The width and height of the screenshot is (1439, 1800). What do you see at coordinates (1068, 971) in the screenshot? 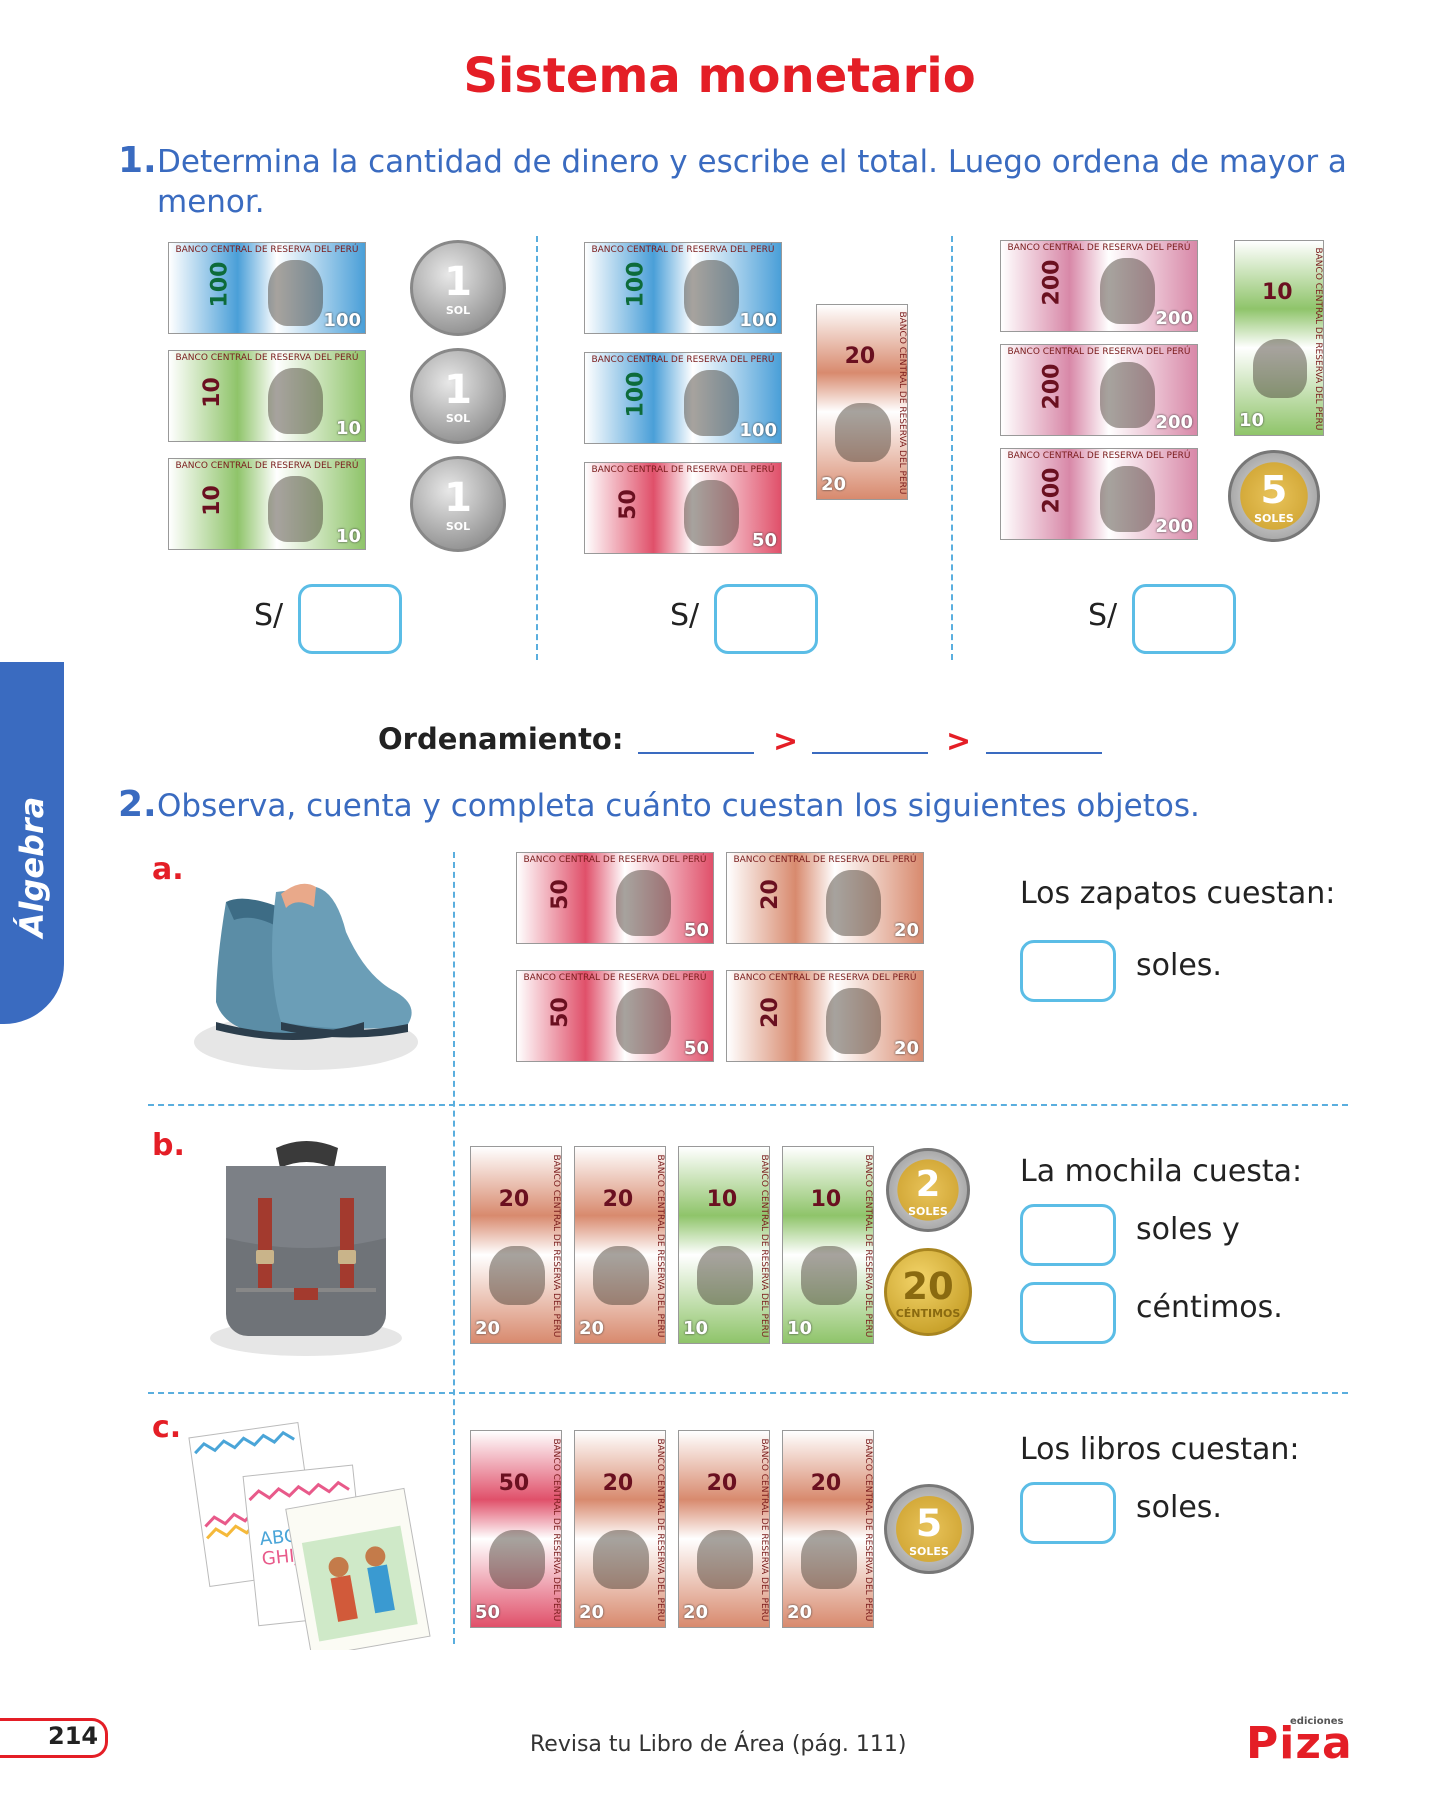
I see `item-a-soles-input` at bounding box center [1068, 971].